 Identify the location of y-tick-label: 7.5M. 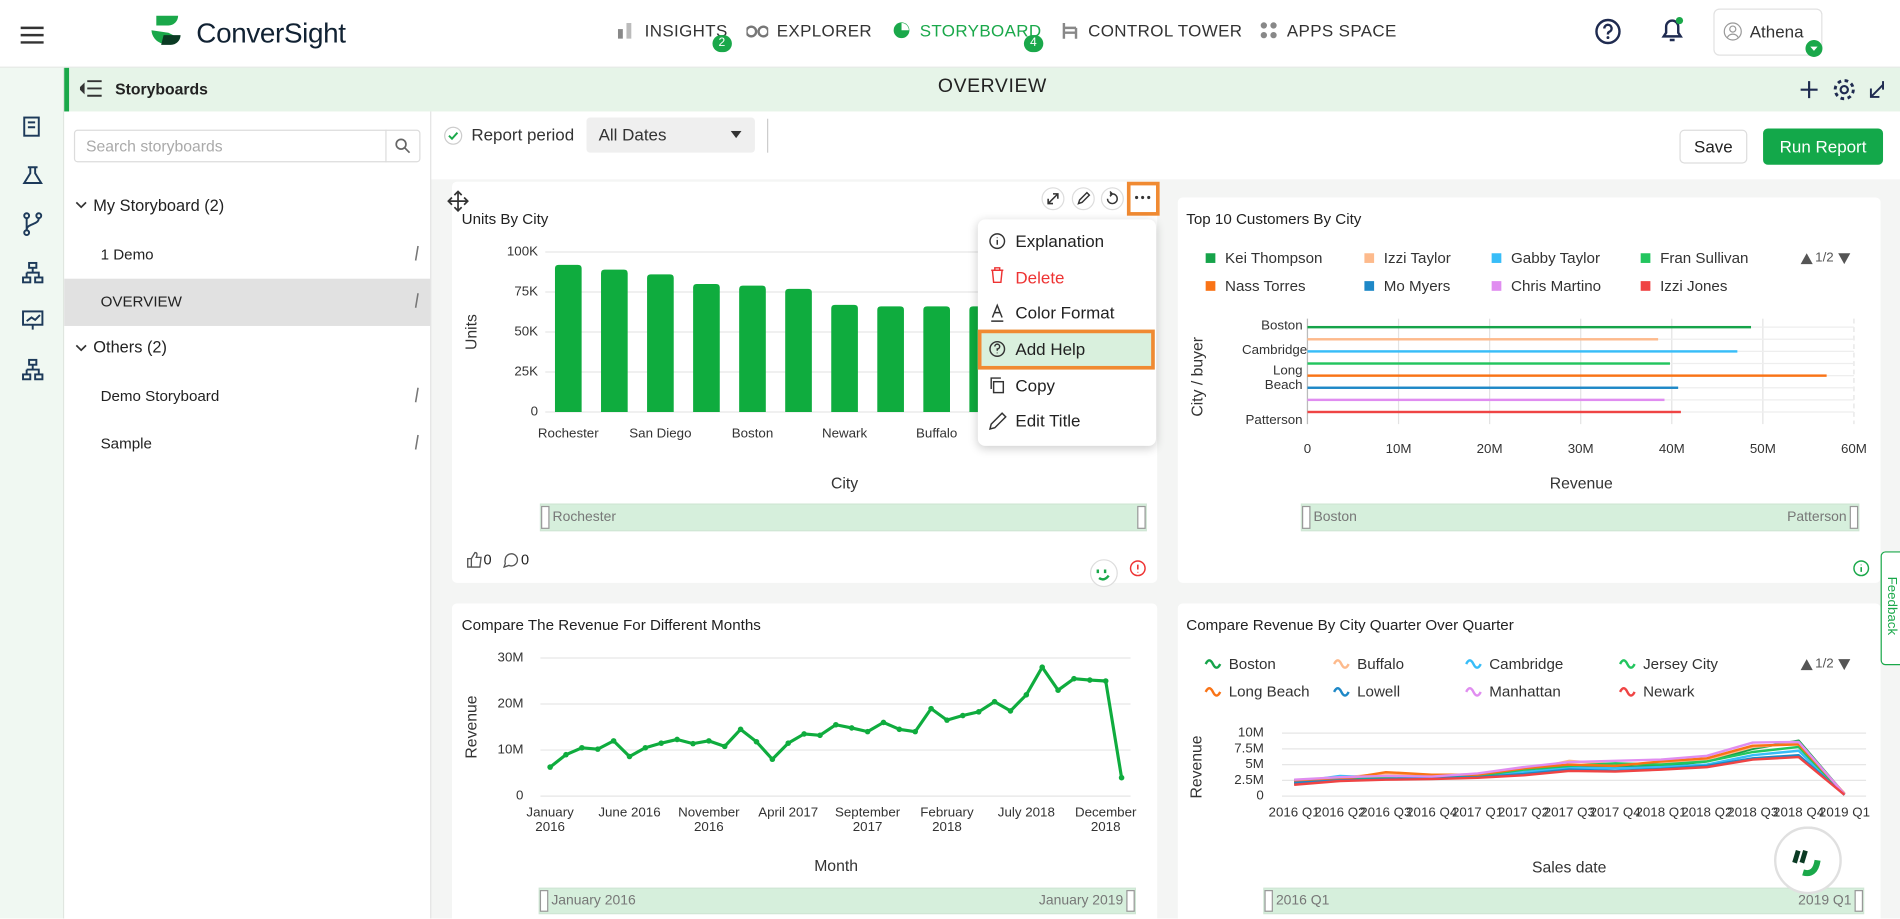
(1249, 747).